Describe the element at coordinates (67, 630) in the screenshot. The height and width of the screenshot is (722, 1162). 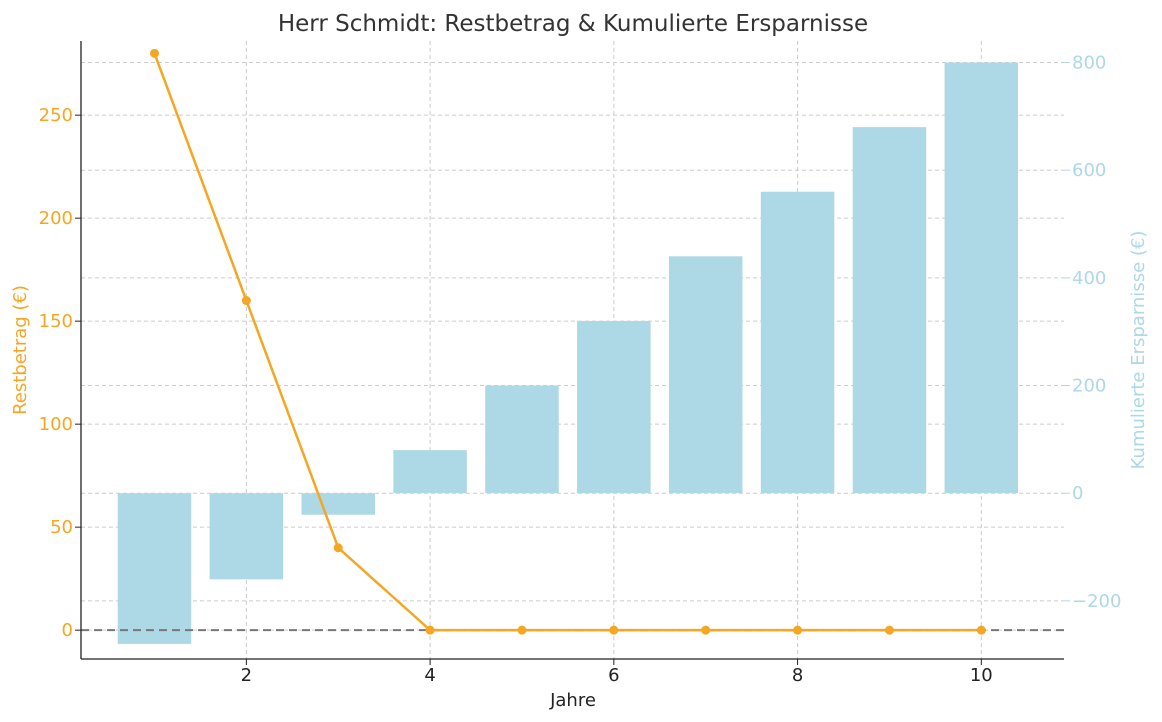
I see `y-left-tick-label: 0` at that location.